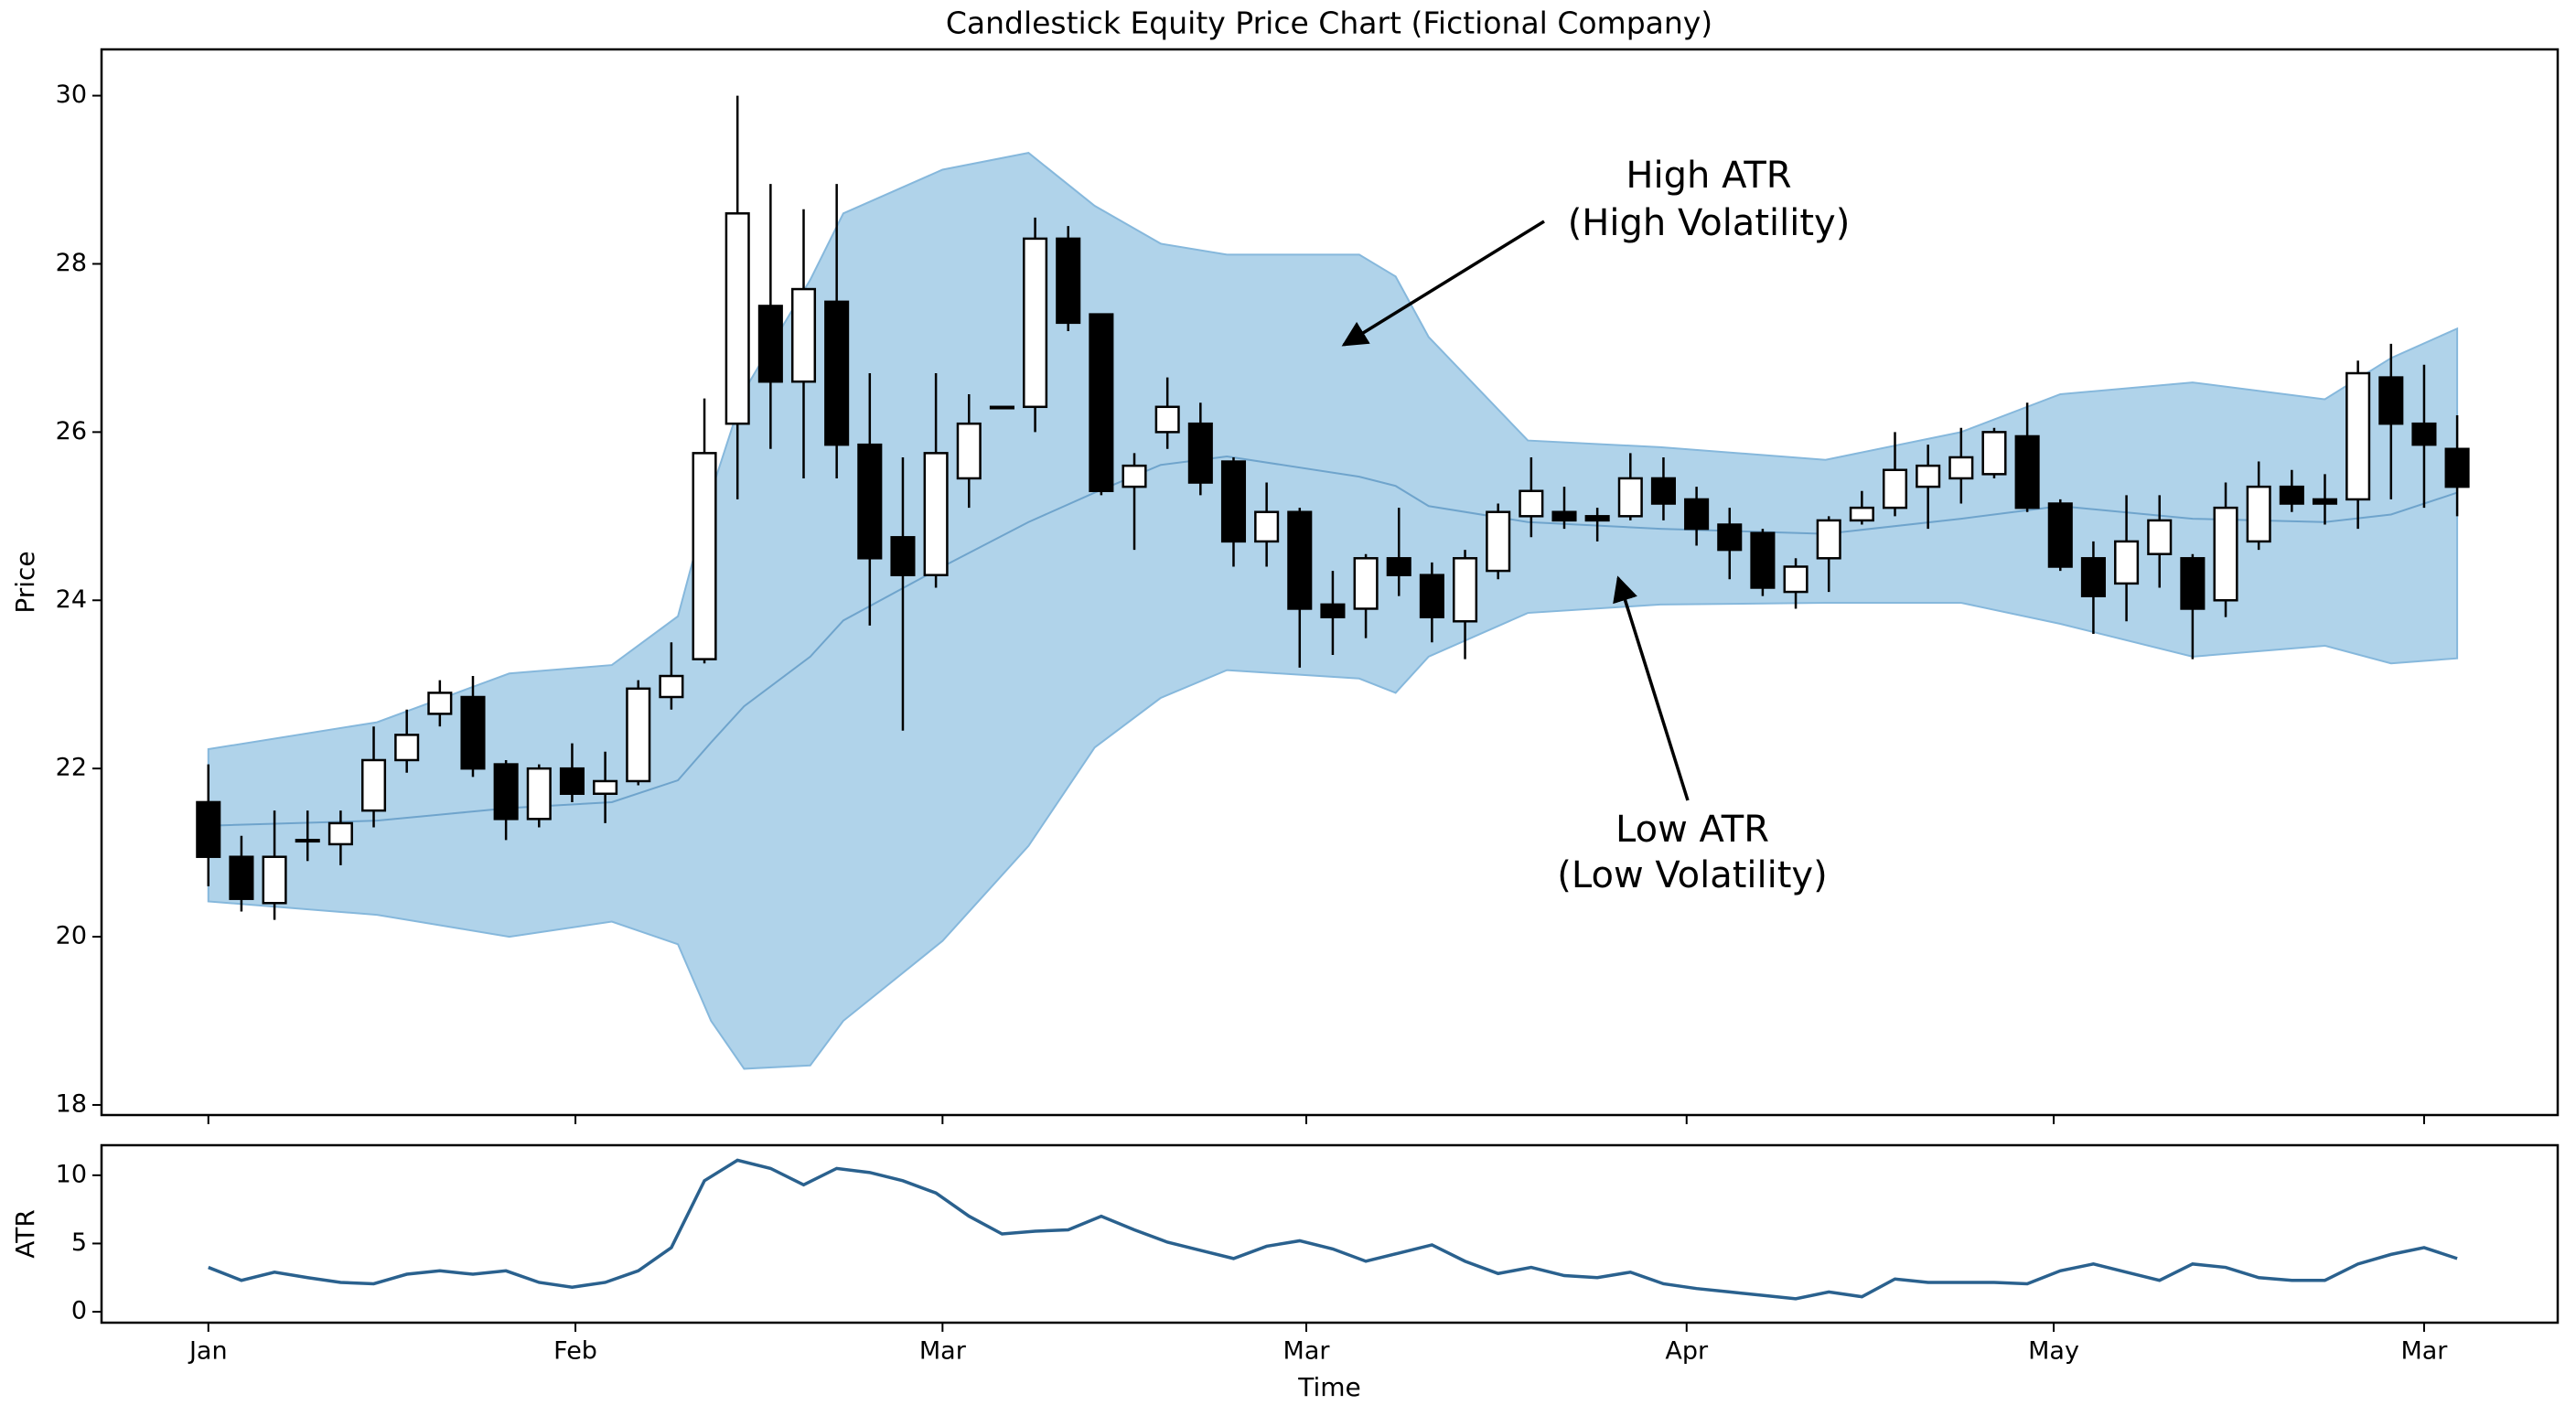 The image size is (2576, 1405). Describe the element at coordinates (79, 1311) in the screenshot. I see `y-tick-label: 0` at that location.